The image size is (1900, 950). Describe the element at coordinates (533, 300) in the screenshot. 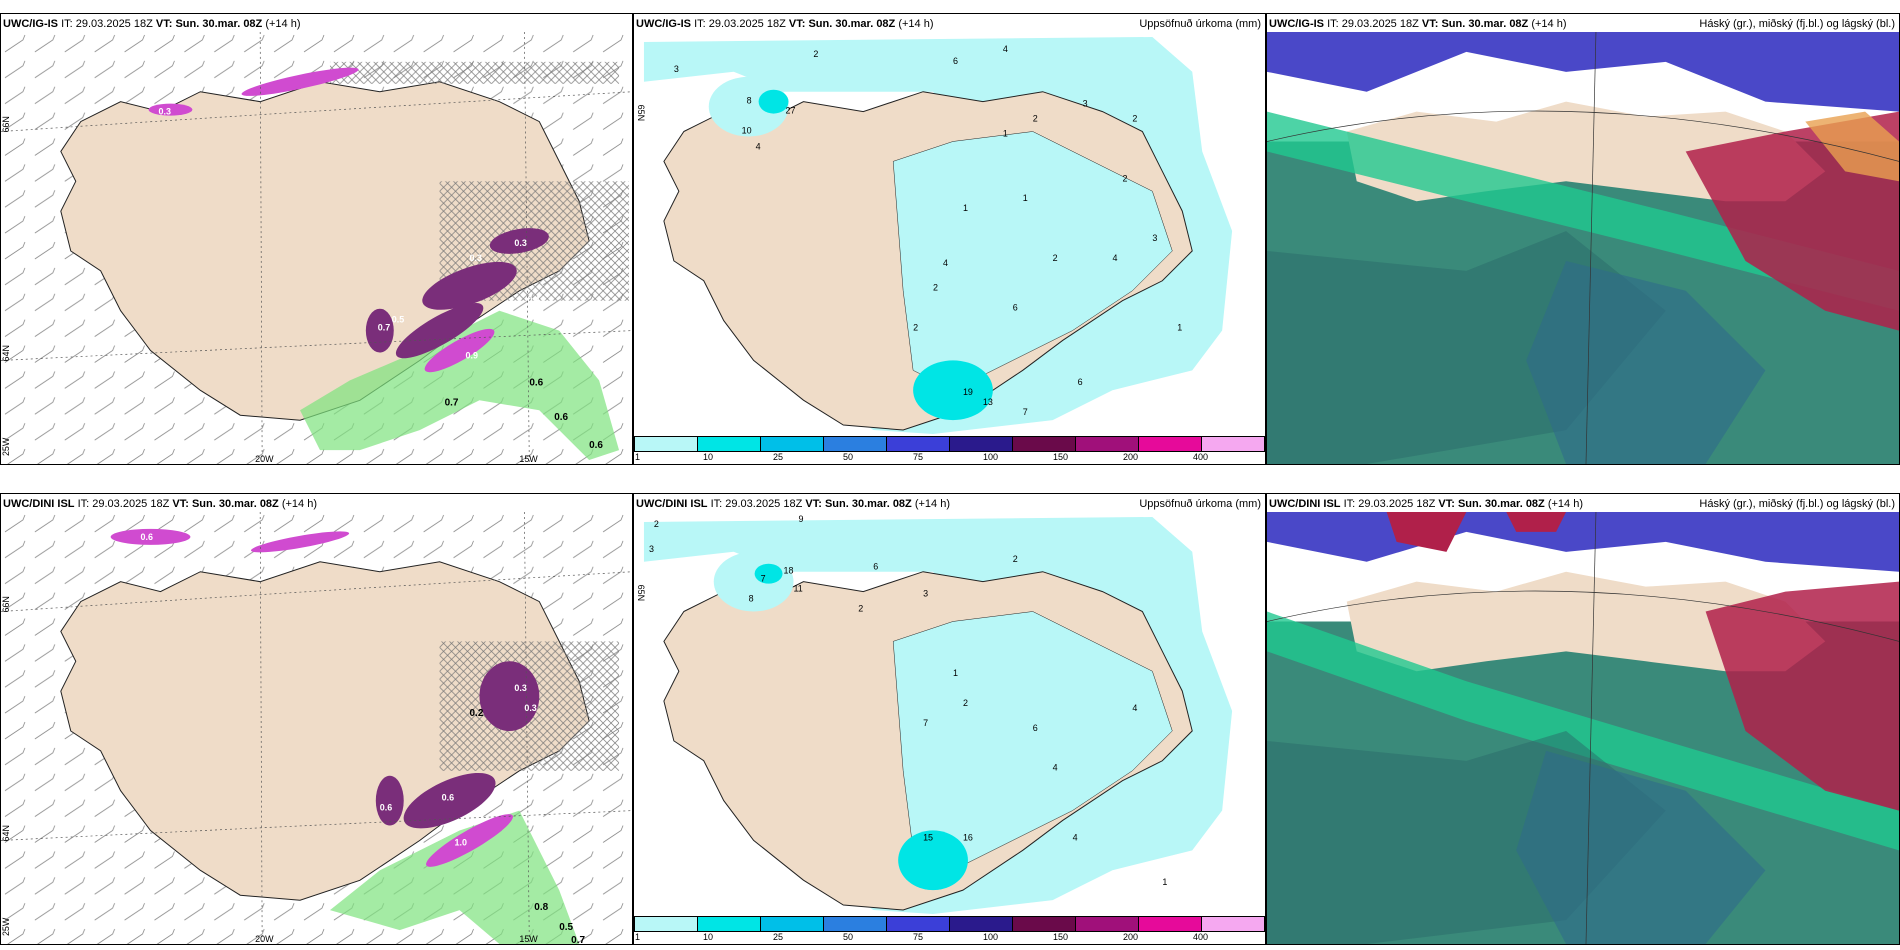

I see `svg-text: 0.4` at that location.